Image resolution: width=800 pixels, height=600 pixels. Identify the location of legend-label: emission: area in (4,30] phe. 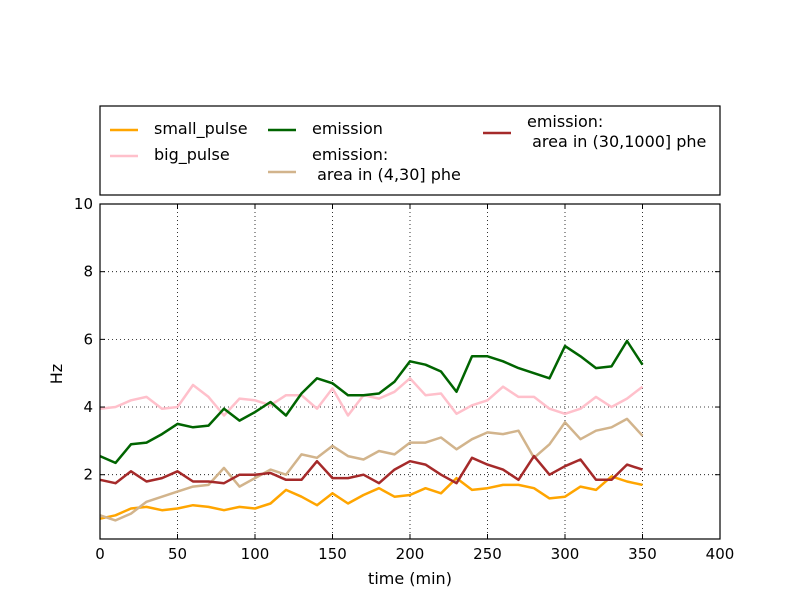
(386, 164).